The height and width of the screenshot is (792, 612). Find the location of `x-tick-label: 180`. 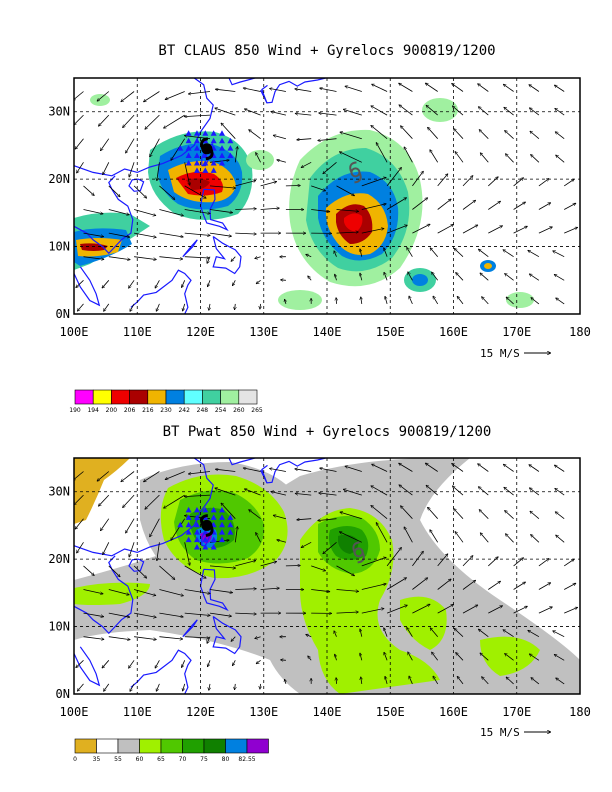

x-tick-label: 180 is located at coordinates (580, 332).